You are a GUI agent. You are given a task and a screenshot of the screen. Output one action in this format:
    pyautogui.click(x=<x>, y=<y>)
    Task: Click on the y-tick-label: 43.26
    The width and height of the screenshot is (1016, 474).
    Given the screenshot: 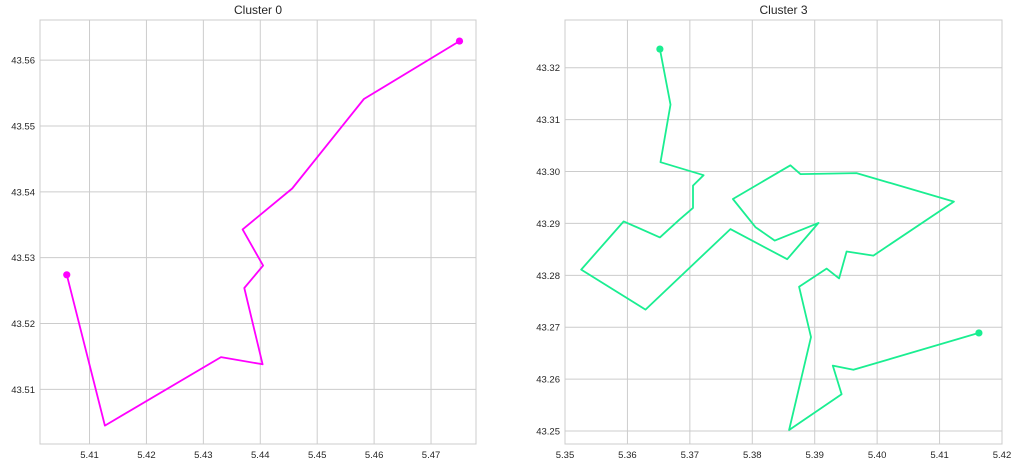 What is the action you would take?
    pyautogui.click(x=548, y=380)
    